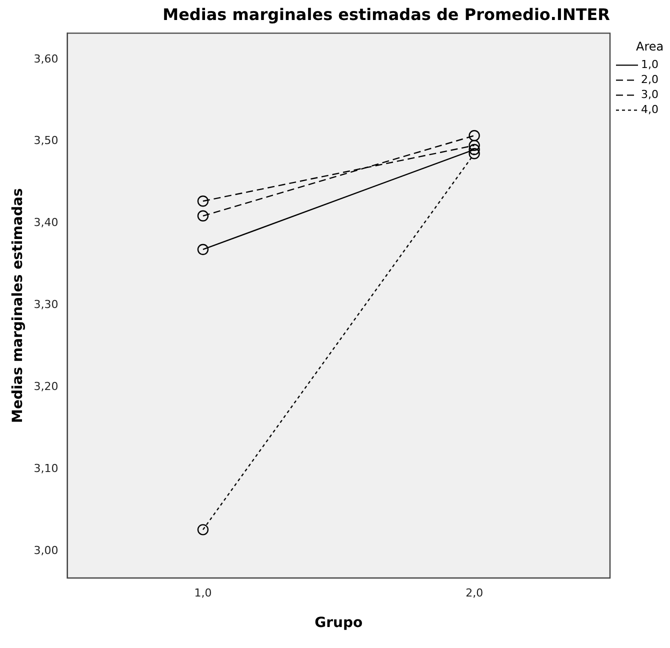 This screenshot has height=648, width=670. What do you see at coordinates (46, 305) in the screenshot?
I see `y-tick-label: 3,30` at bounding box center [46, 305].